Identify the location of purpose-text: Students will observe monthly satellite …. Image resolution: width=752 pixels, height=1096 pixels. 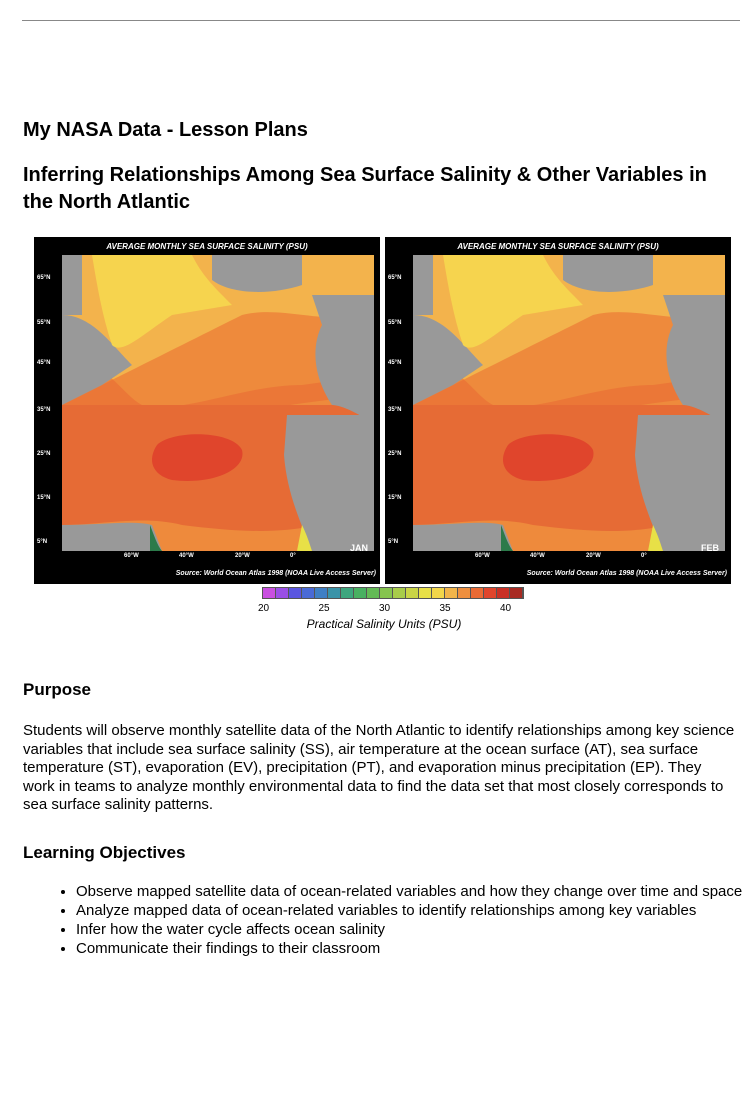
(379, 767).